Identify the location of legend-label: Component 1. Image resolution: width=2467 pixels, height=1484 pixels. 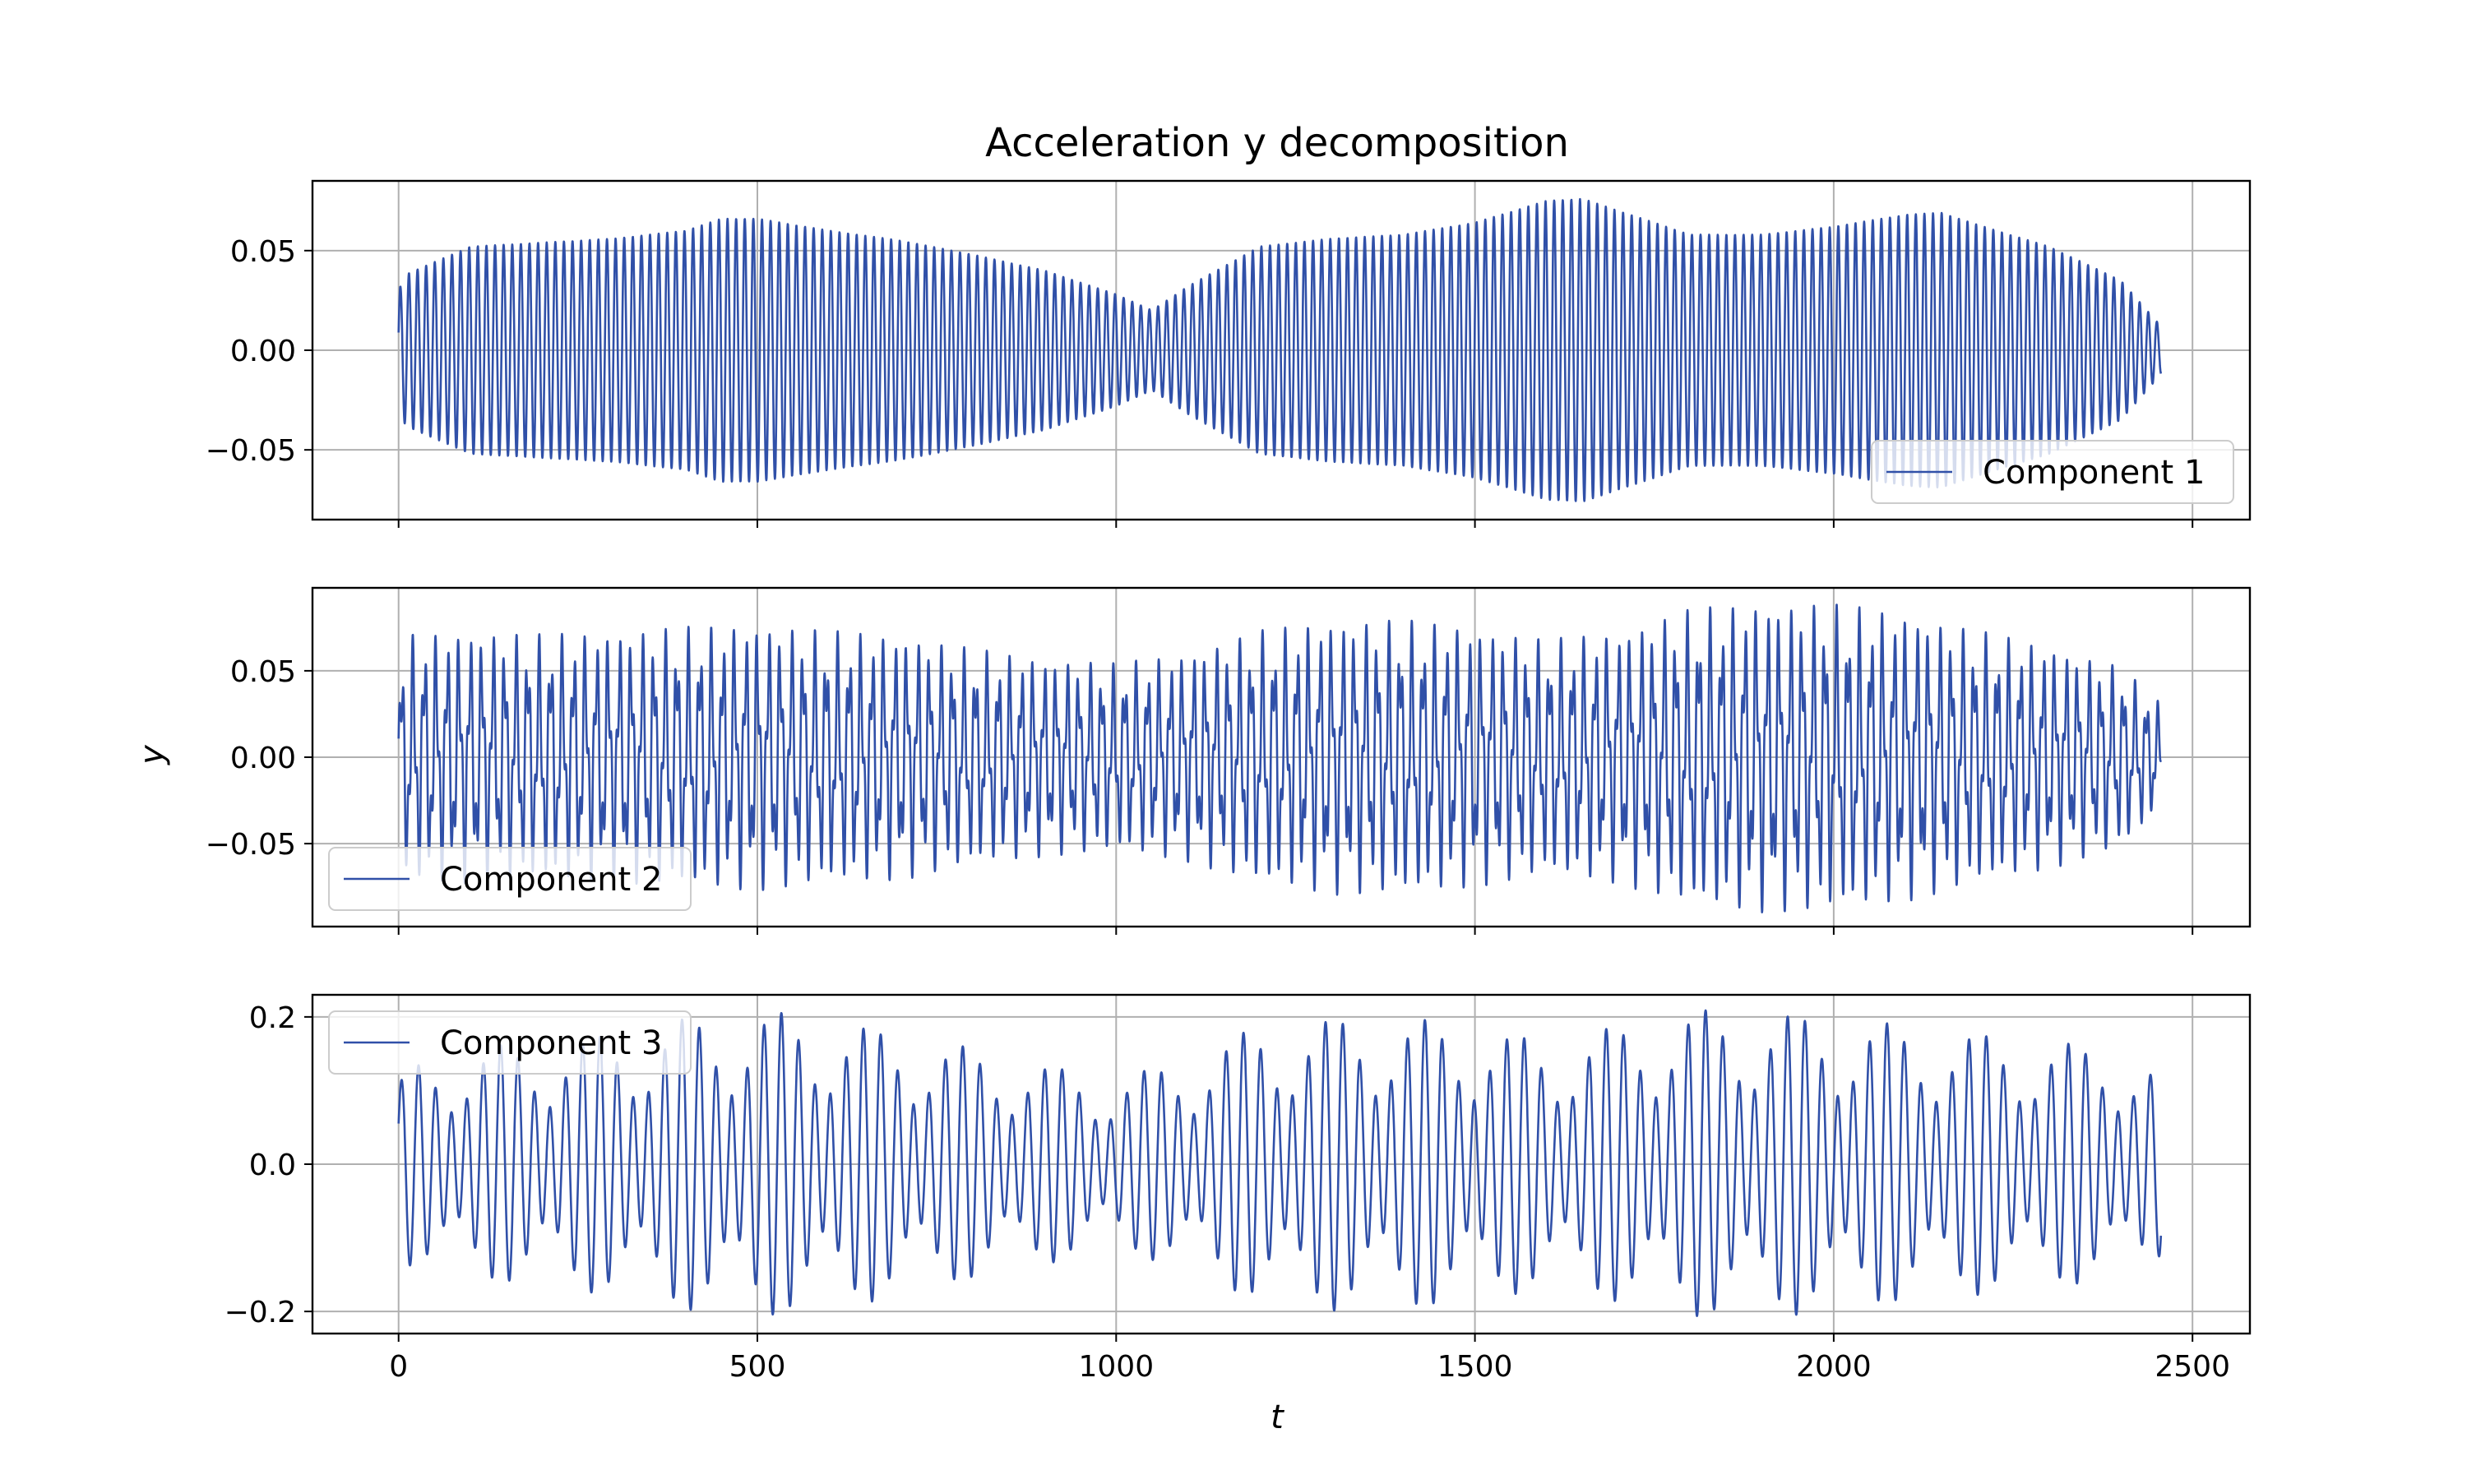
(2094, 473).